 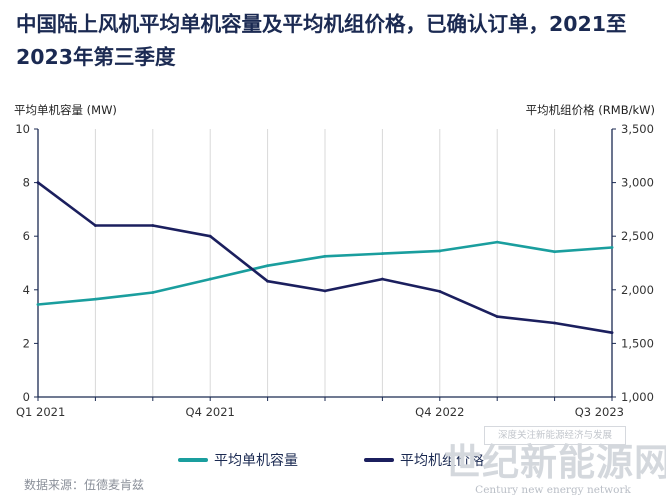 What do you see at coordinates (599, 412) in the screenshot?
I see `x-tick-label: Q3 2023` at bounding box center [599, 412].